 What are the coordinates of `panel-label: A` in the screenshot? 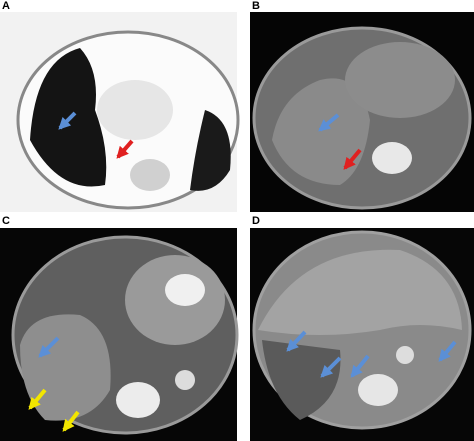 It's located at (6, 6).